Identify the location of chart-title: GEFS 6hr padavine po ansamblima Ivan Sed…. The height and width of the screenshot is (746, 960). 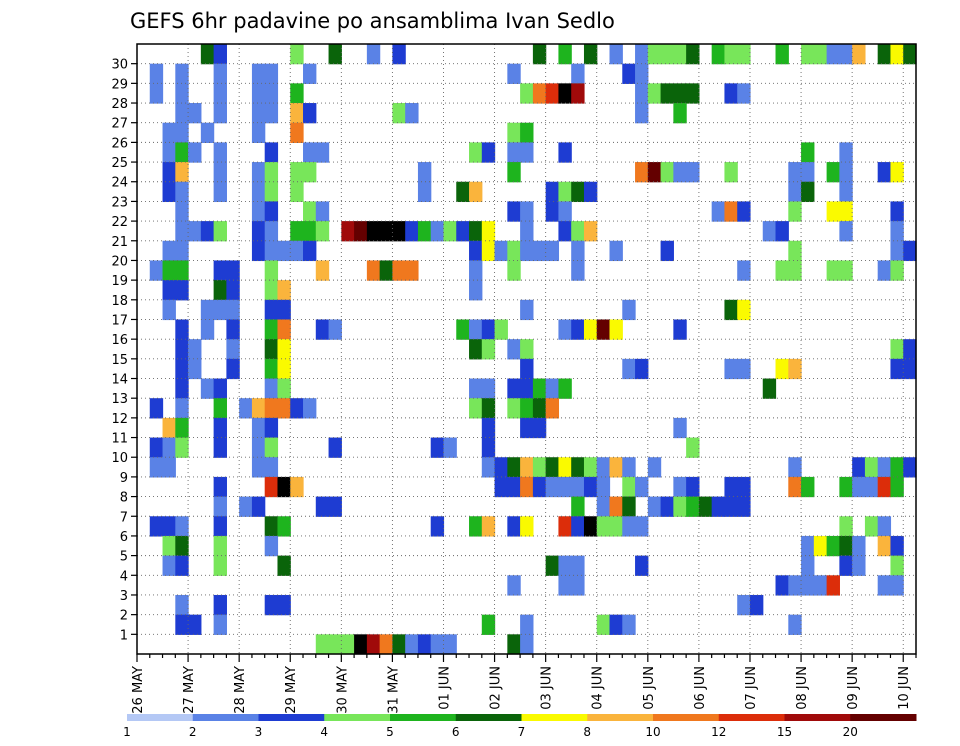
(372, 21).